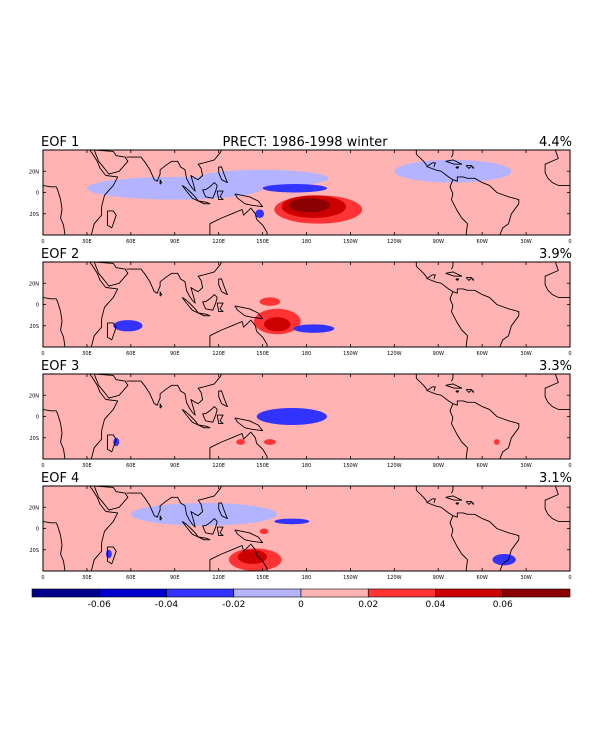 The height and width of the screenshot is (733, 607). I want to click on eof-4-variance: 3.1%, so click(555, 478).